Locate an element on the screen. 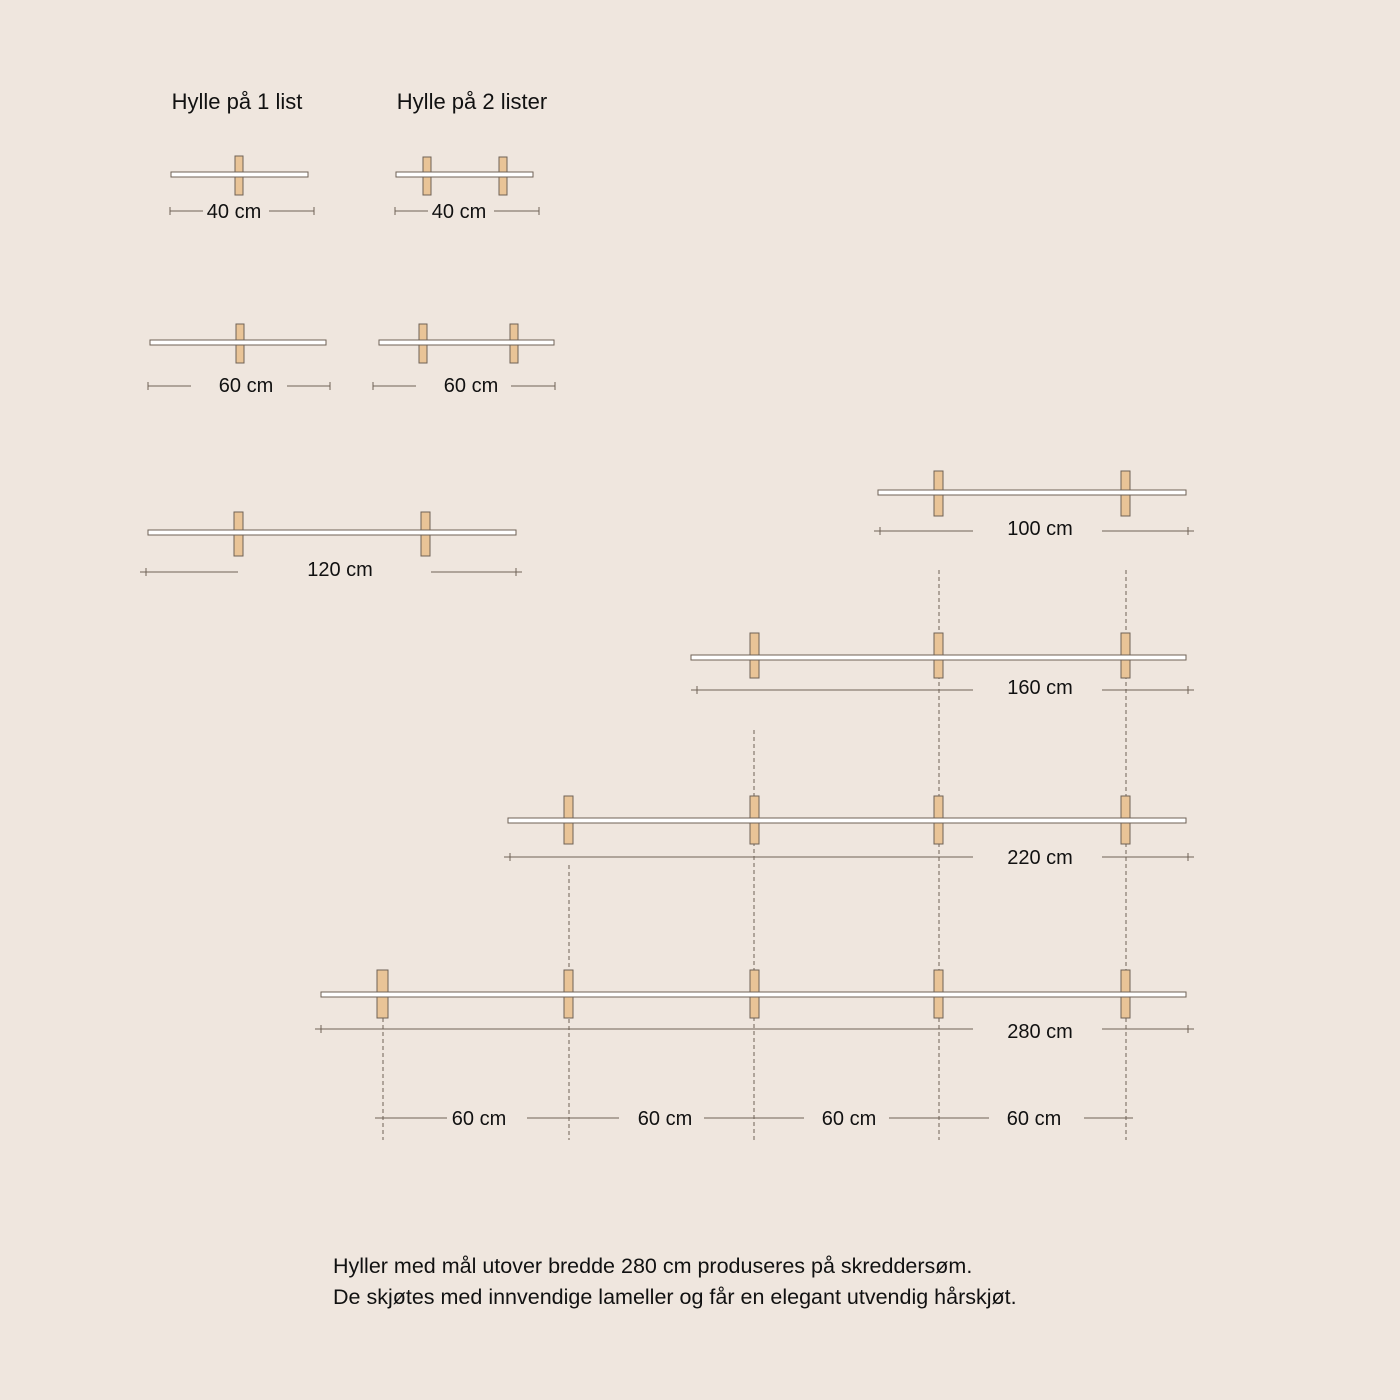 The image size is (1400, 1400). shelf-width-label: 120 cm is located at coordinates (340, 570).